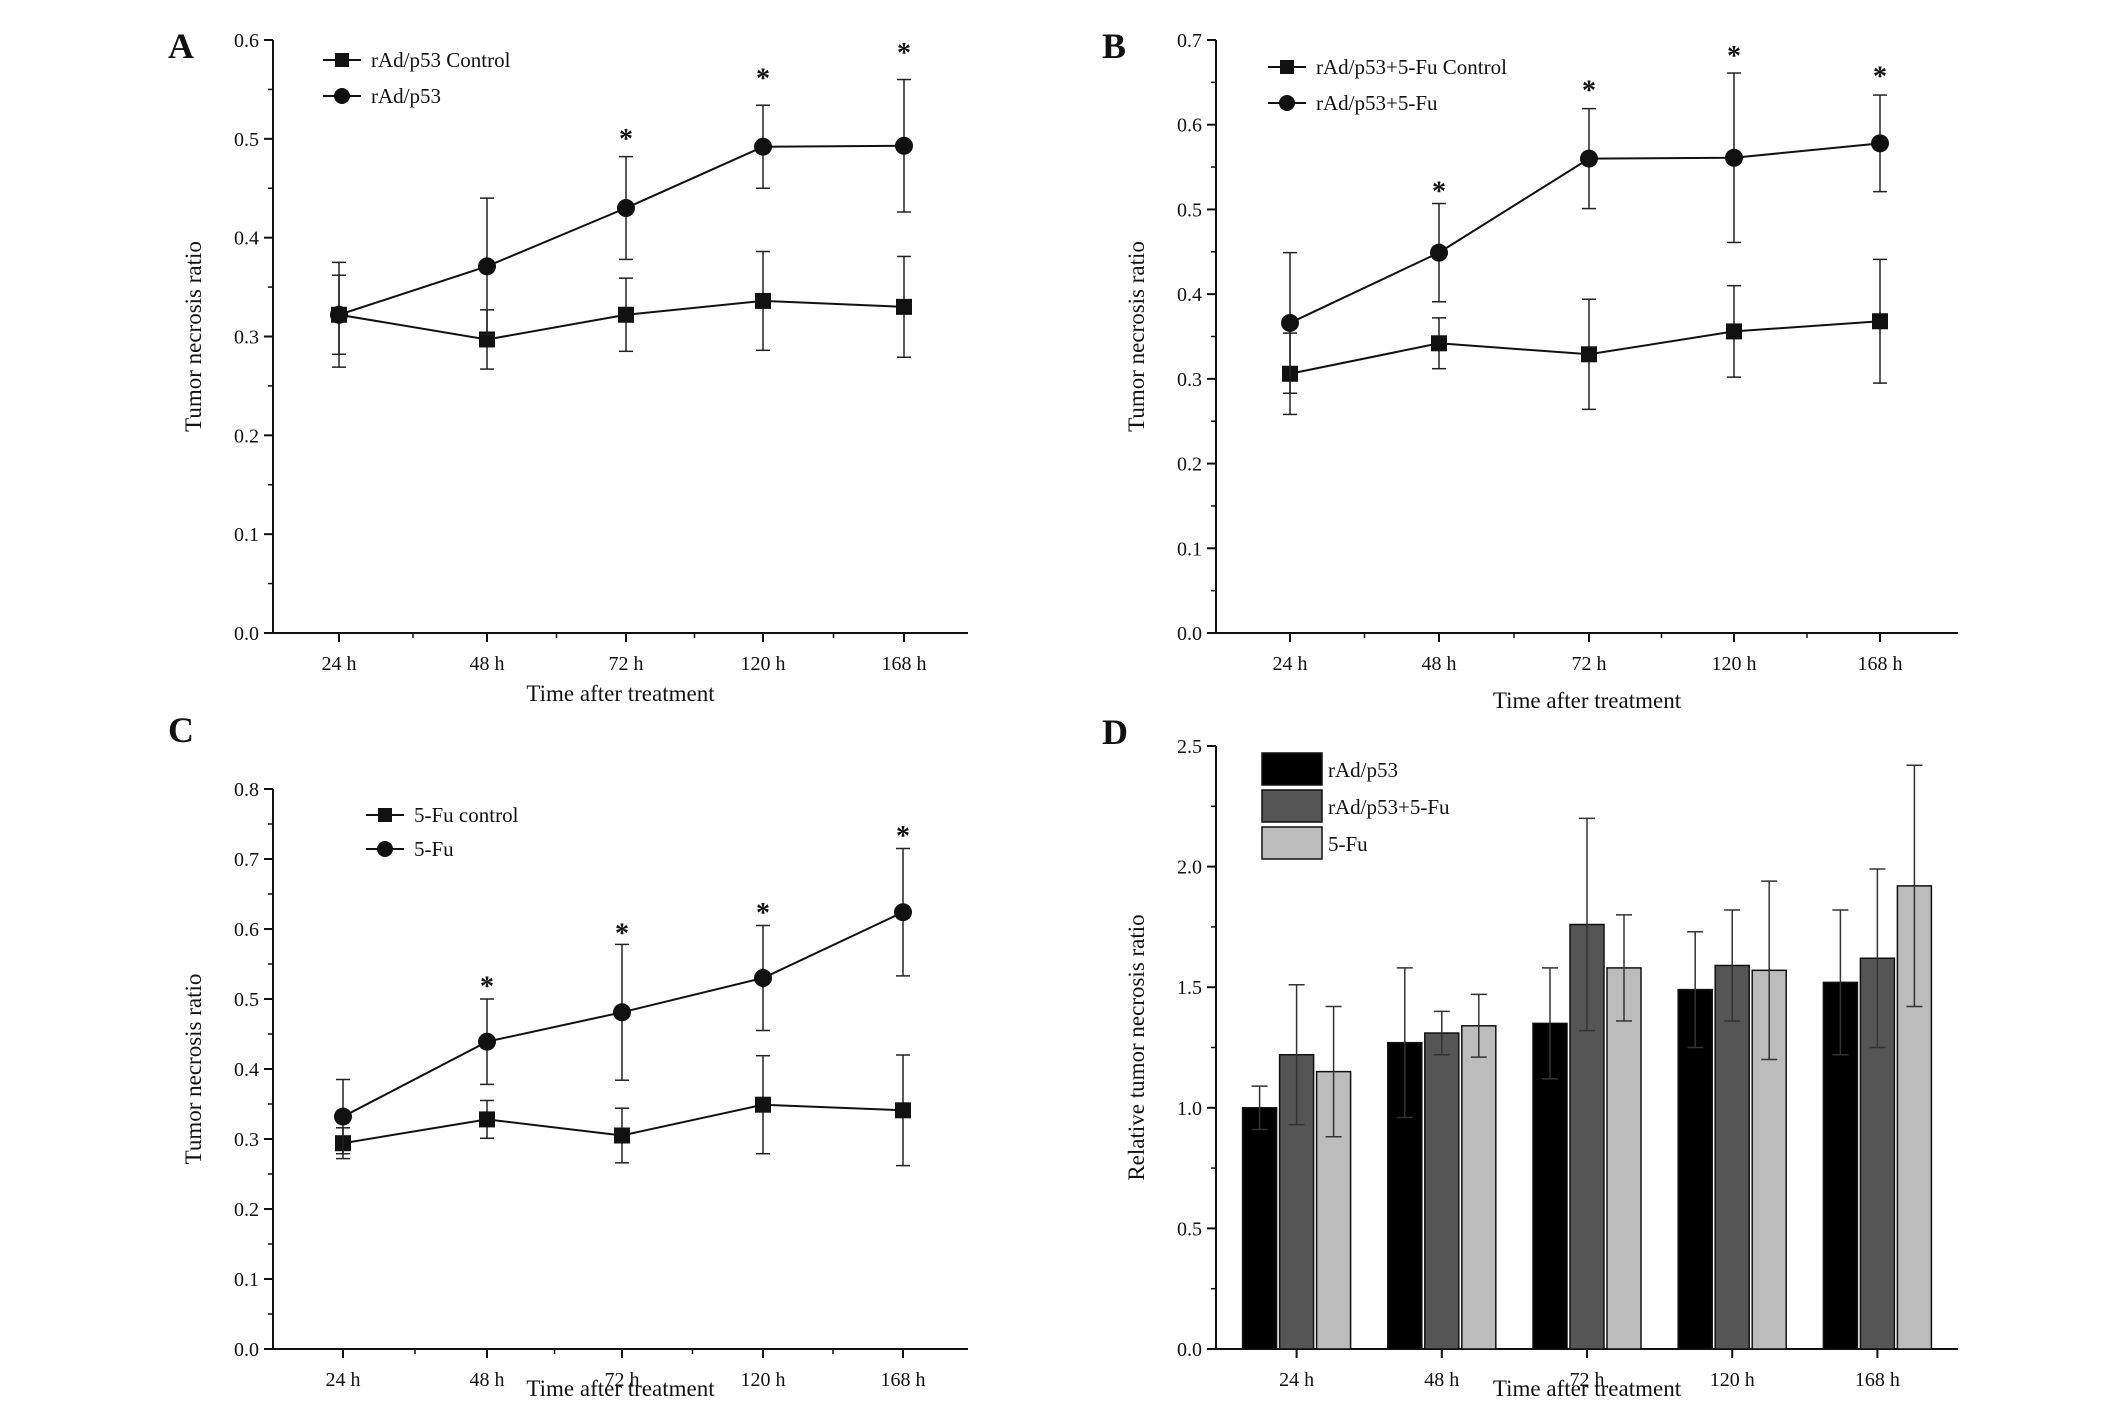  What do you see at coordinates (1189, 868) in the screenshot?
I see `y-tick-label: 2.0` at bounding box center [1189, 868].